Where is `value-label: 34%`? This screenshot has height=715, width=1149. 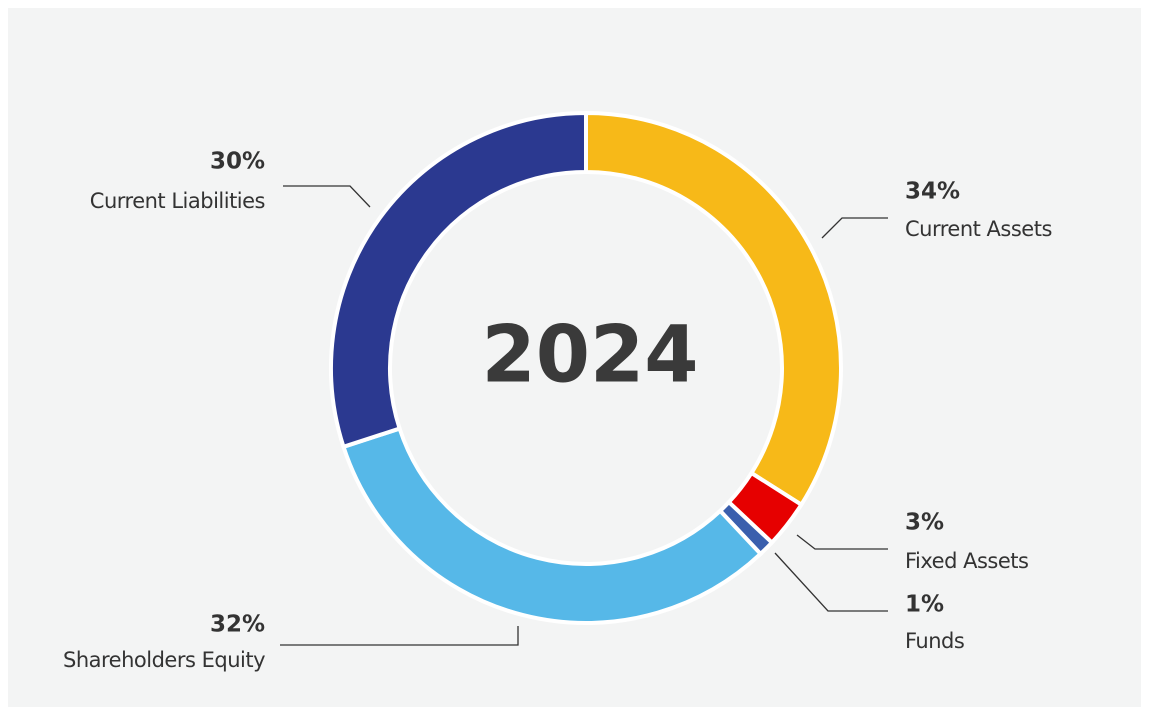
value-label: 34% is located at coordinates (932, 192).